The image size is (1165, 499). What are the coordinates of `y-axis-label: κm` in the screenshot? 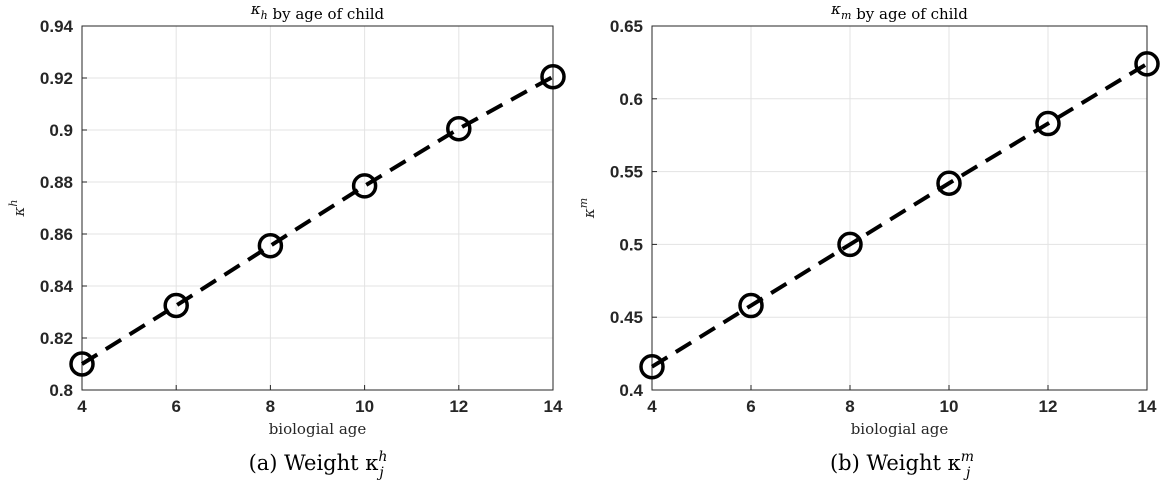 It's located at (587, 208).